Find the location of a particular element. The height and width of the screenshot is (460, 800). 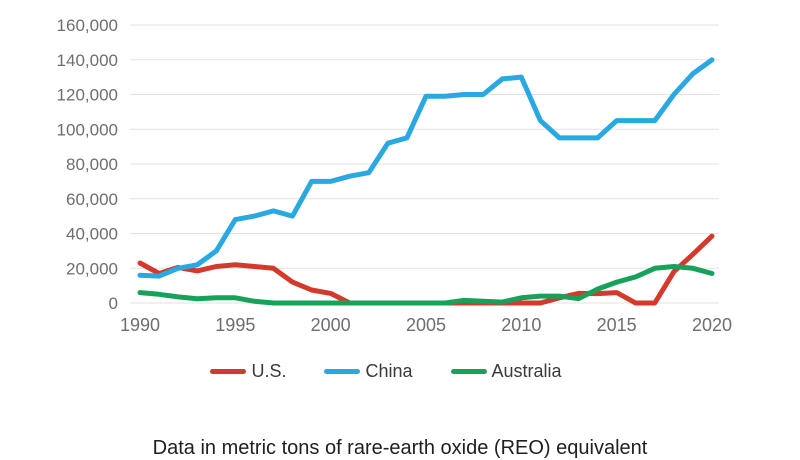

y-axis-tick-label: 60,000 is located at coordinates (92, 199).